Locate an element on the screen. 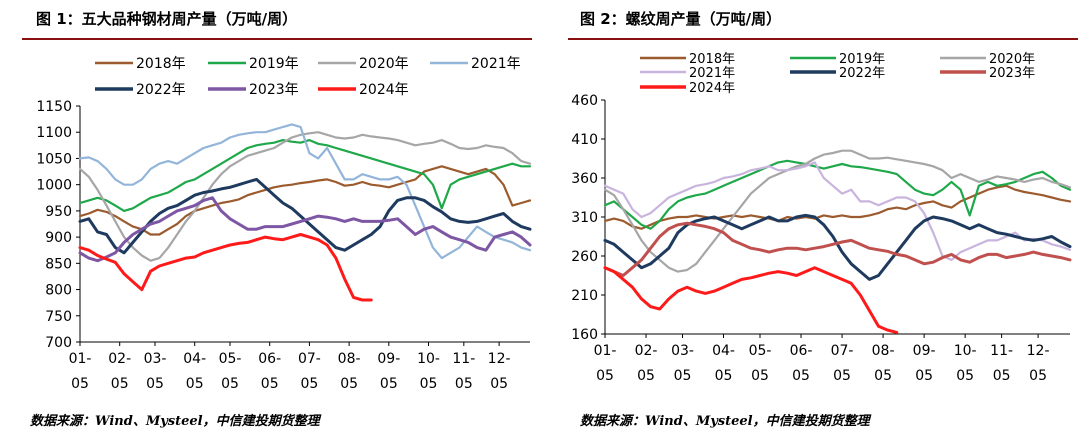  y-tick-label: 750 is located at coordinates (58, 317).